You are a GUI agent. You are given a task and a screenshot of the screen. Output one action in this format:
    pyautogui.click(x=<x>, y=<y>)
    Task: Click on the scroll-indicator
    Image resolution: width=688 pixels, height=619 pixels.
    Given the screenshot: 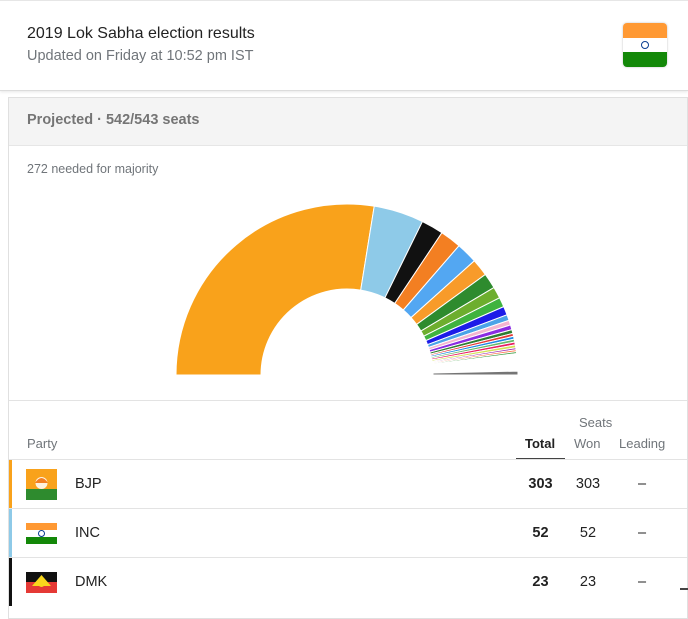 What is the action you would take?
    pyautogui.click(x=684, y=589)
    